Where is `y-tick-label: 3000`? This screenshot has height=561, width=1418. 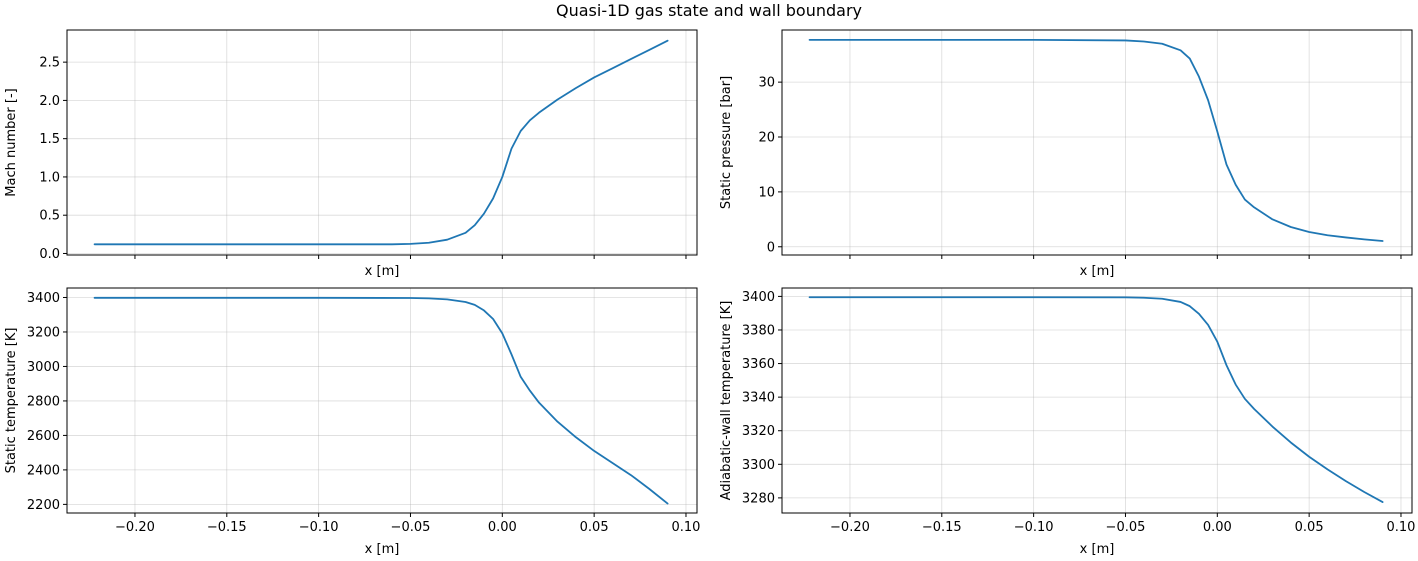
y-tick-label: 3000 is located at coordinates (43, 367).